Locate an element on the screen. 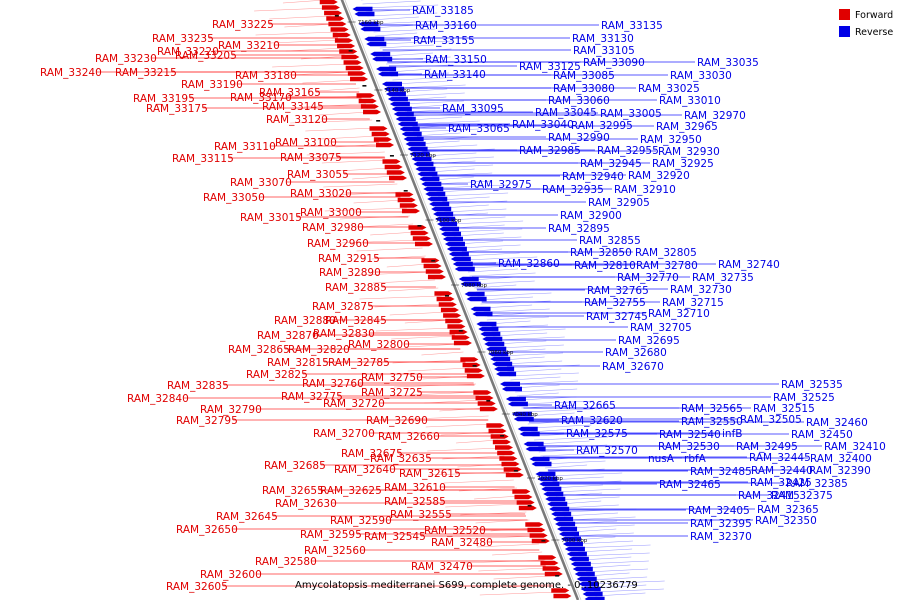 The image size is (900, 600). forward-gene-label: RAM_33210 is located at coordinates (249, 46).